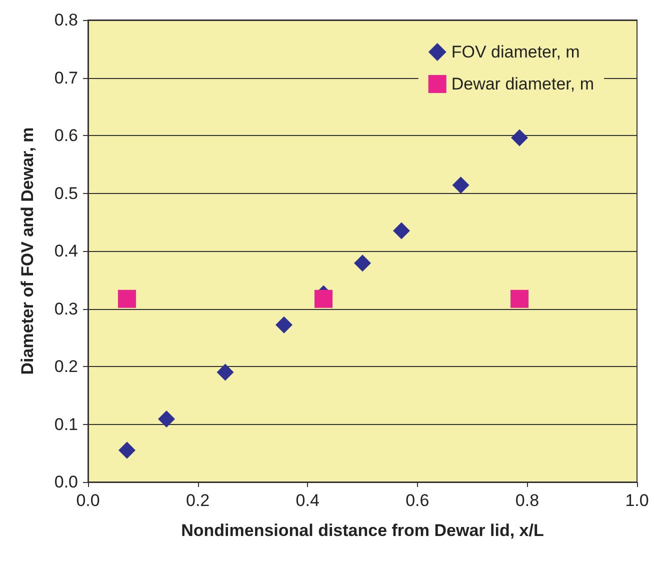  I want to click on y-tick-label: 0.3, so click(66, 308).